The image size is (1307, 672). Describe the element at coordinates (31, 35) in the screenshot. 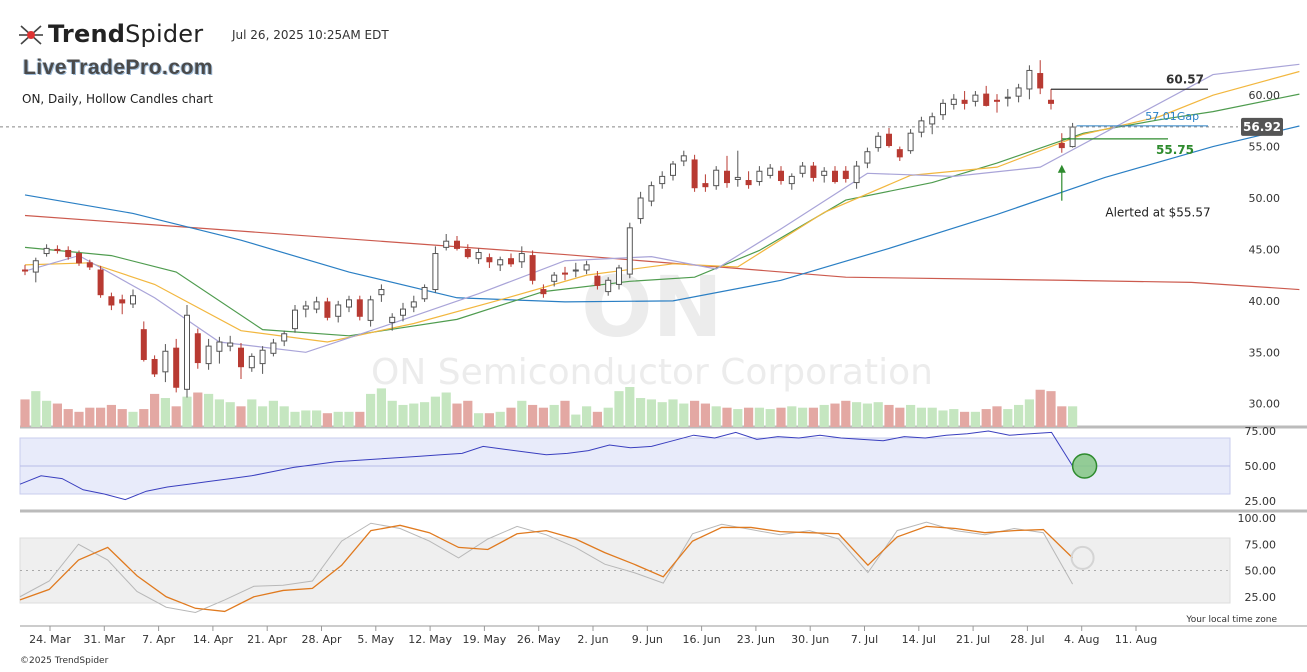

I see `trendspider-logo-icon` at that location.